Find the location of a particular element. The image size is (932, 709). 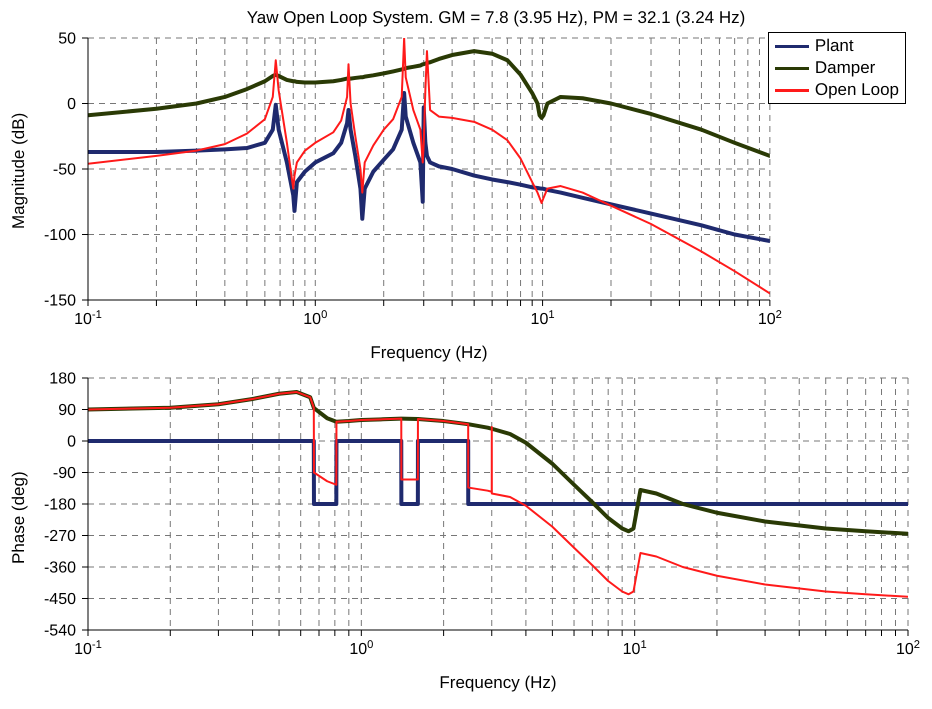

y-tick-label: -360 is located at coordinates (60, 568).